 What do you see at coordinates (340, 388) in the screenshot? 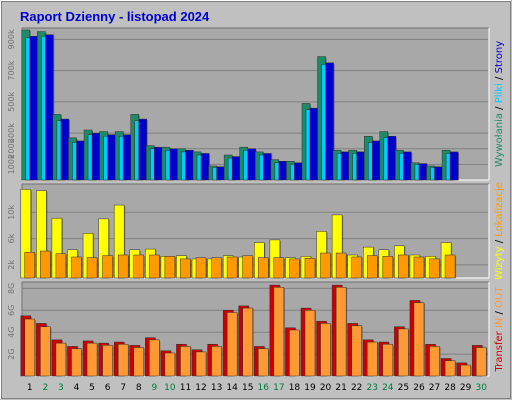
I see `x-tick-day-21: 21` at bounding box center [340, 388].